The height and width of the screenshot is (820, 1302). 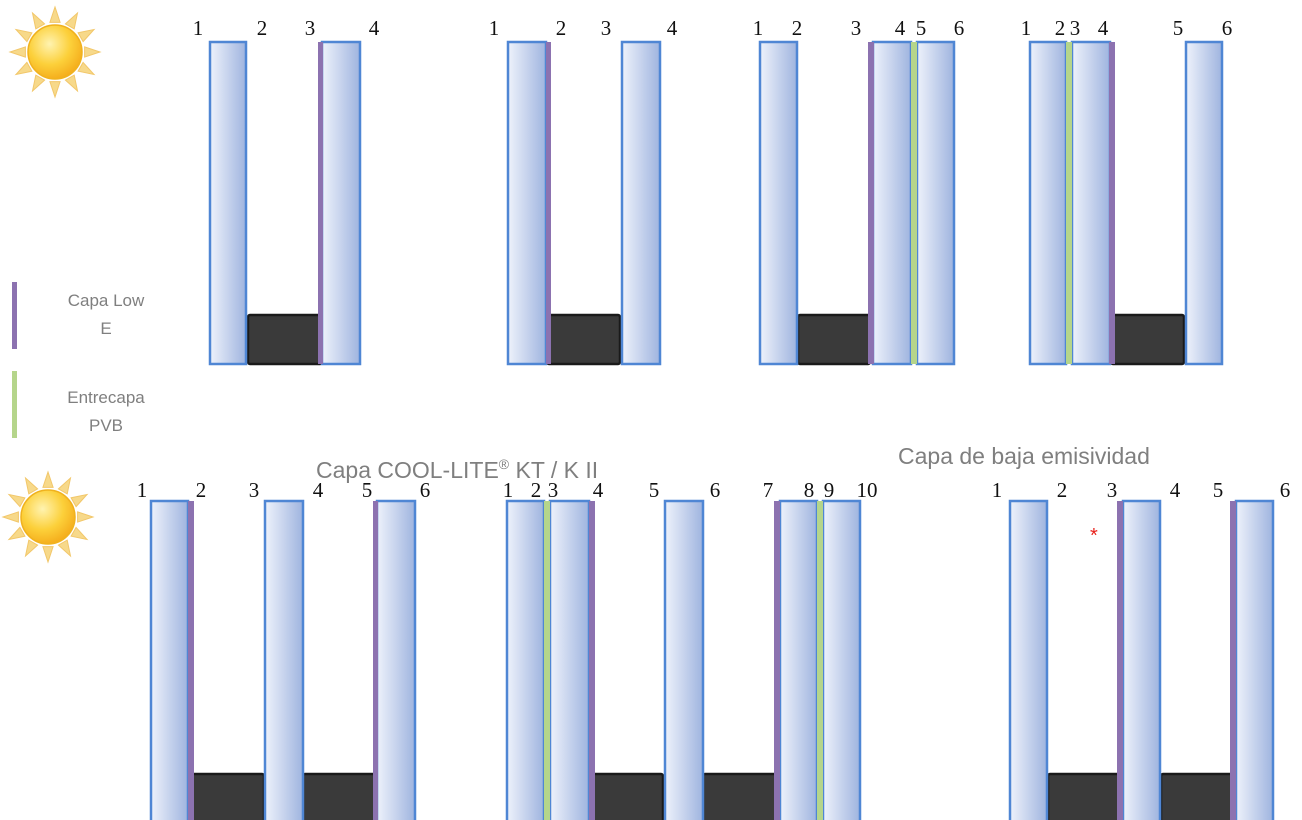 I want to click on low-e-legend-label: E, so click(x=105, y=328).